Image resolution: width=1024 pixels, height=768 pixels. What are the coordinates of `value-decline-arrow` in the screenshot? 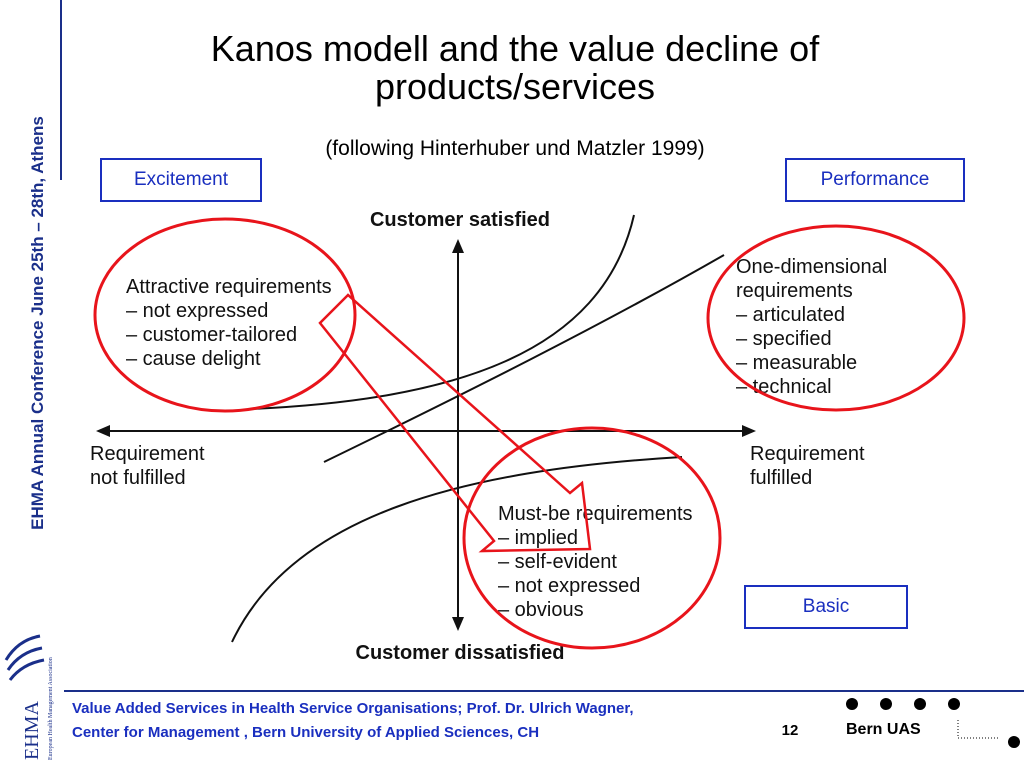 It's located at (455, 423).